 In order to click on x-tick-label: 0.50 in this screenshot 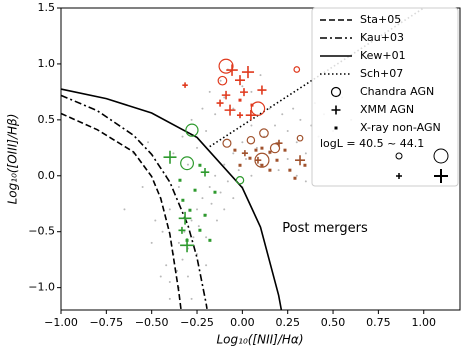, I will do `click(333, 322)`.